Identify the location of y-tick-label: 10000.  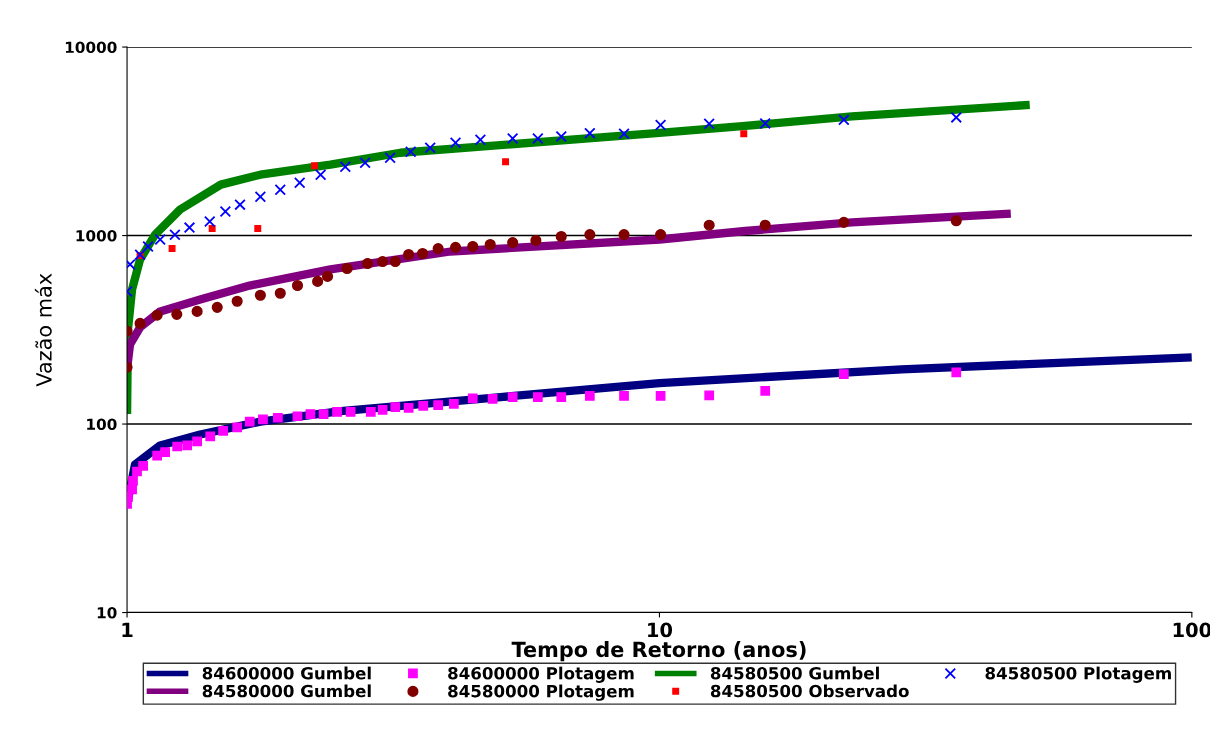
(91, 47).